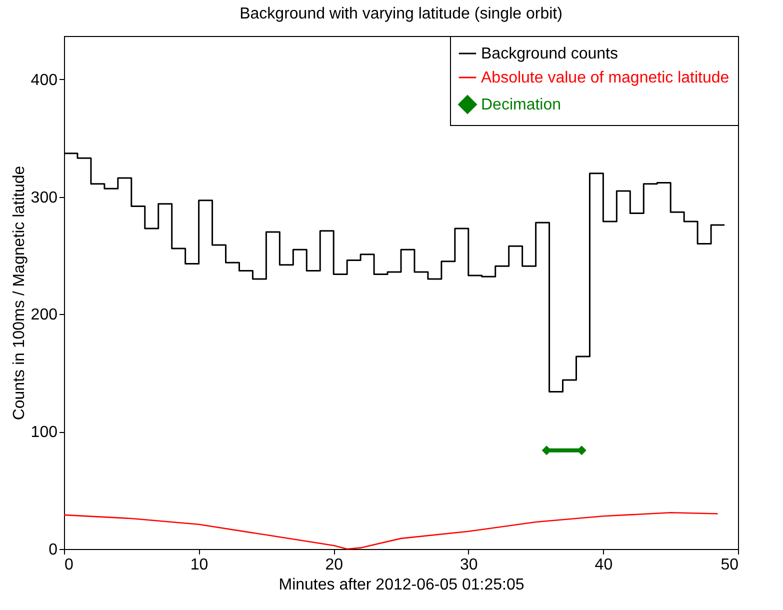 The width and height of the screenshot is (783, 610). I want to click on x-tick-label: 0, so click(69, 565).